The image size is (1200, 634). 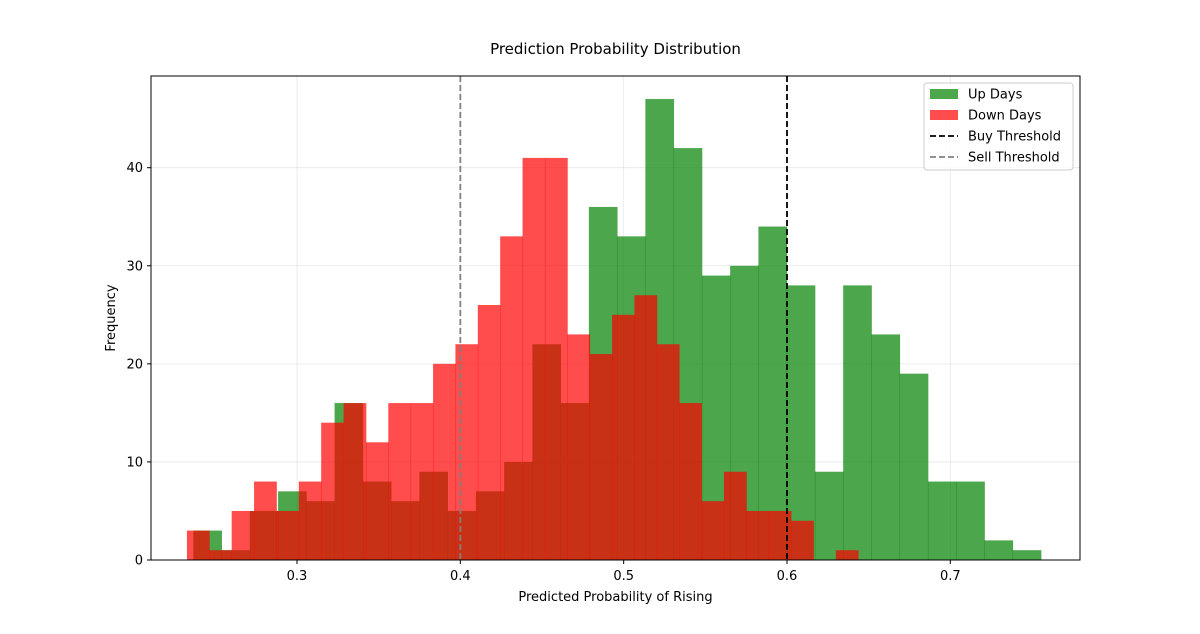 What do you see at coordinates (615, 597) in the screenshot?
I see `x-axis-label: Predicted Probability of Rising` at bounding box center [615, 597].